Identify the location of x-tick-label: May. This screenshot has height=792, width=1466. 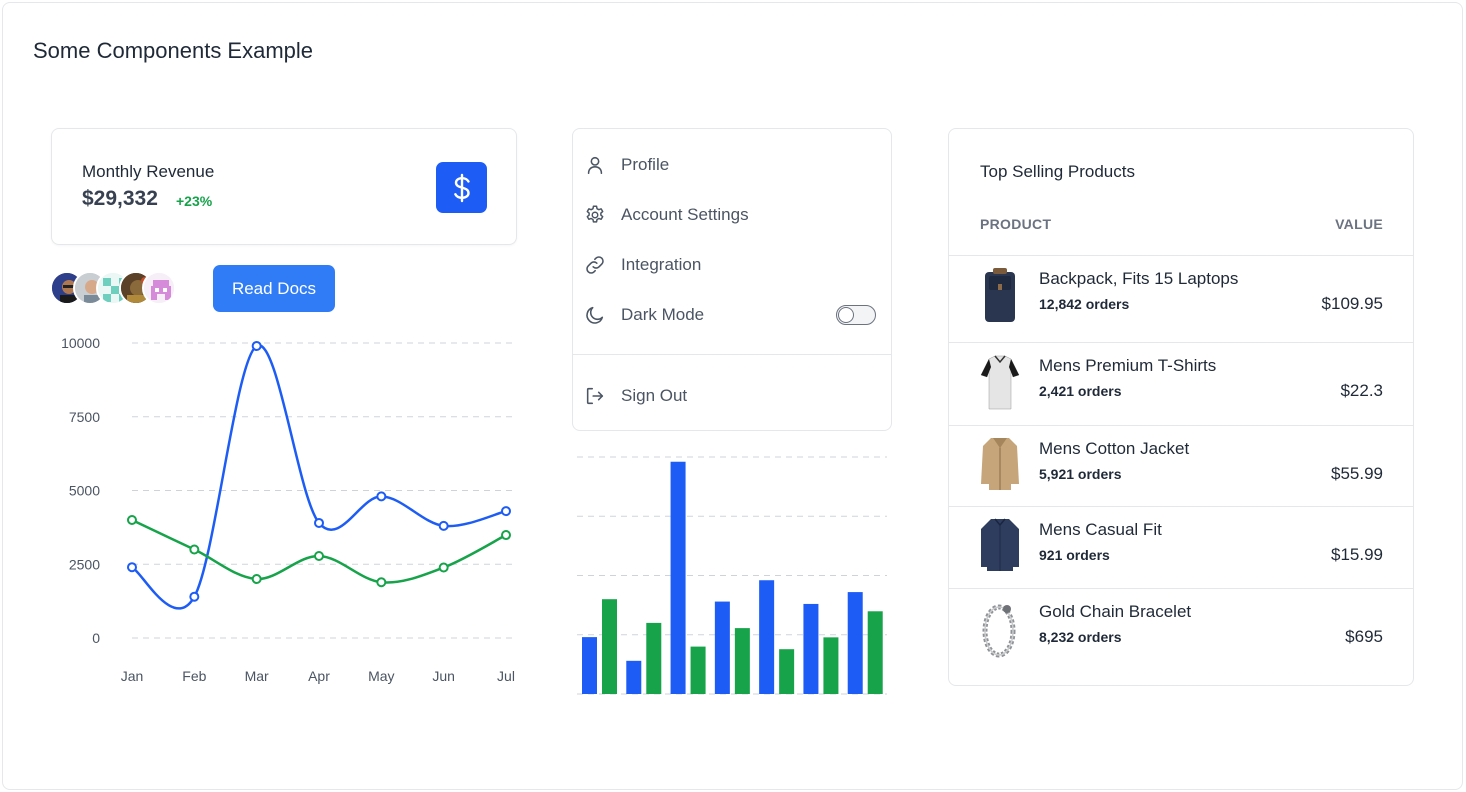
(381, 676).